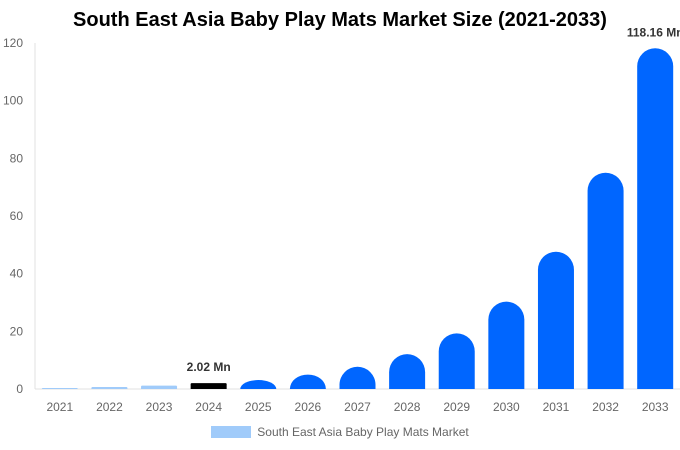 Image resolution: width=680 pixels, height=450 pixels. I want to click on x-tick-label: 2028, so click(407, 407).